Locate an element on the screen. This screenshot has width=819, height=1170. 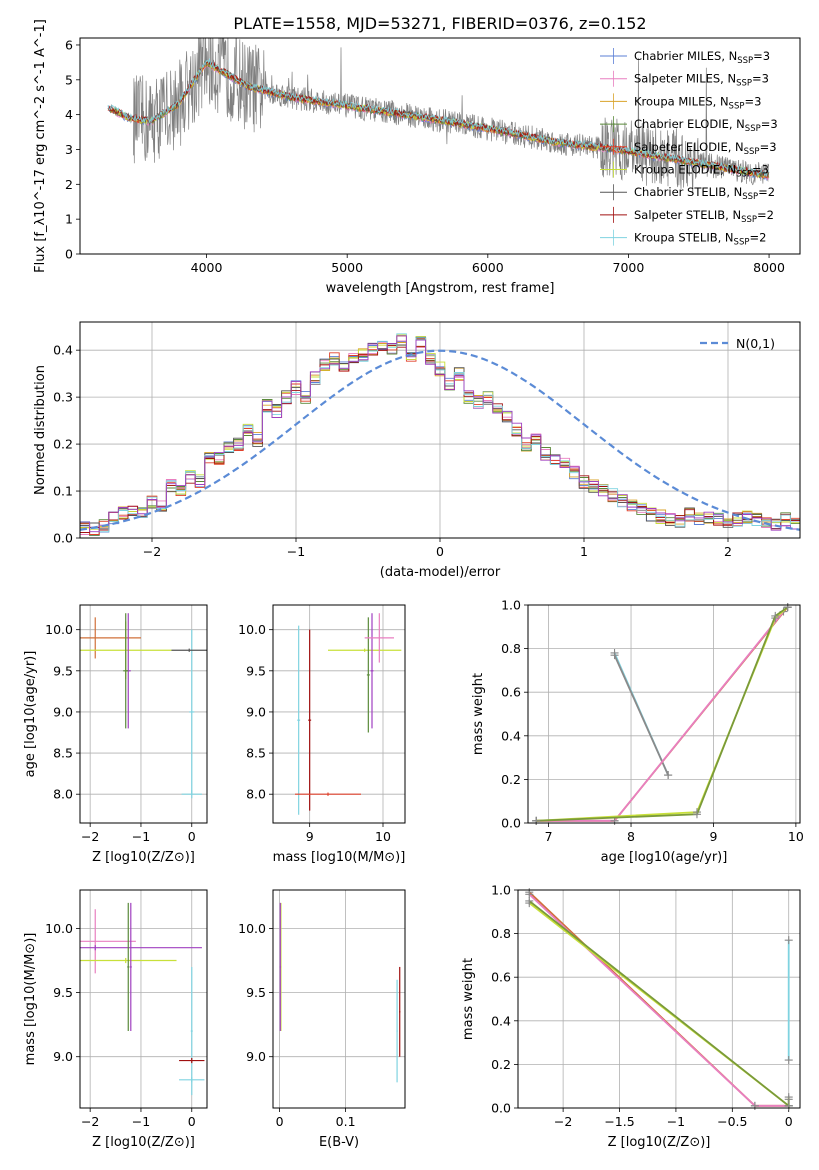
x-tick-label: −1.5 is located at coordinates (619, 1121).